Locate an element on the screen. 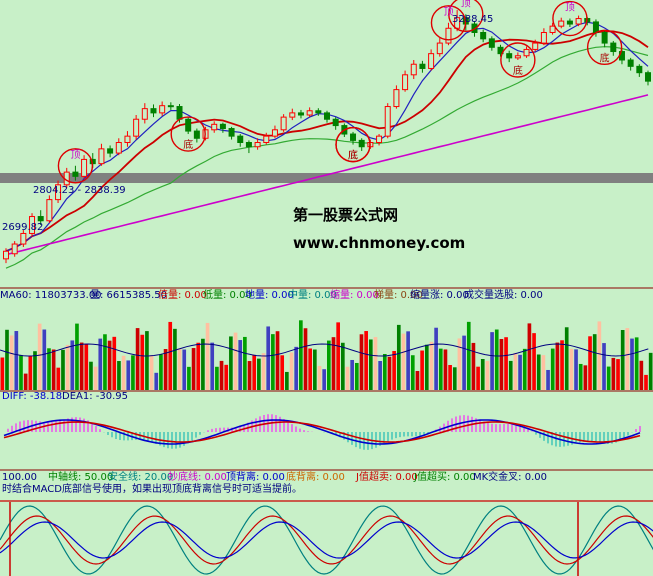 Image resolution: width=653 pixels, height=576 pixels. volume-legend-item: 缩量: 0.00 is located at coordinates (354, 294).